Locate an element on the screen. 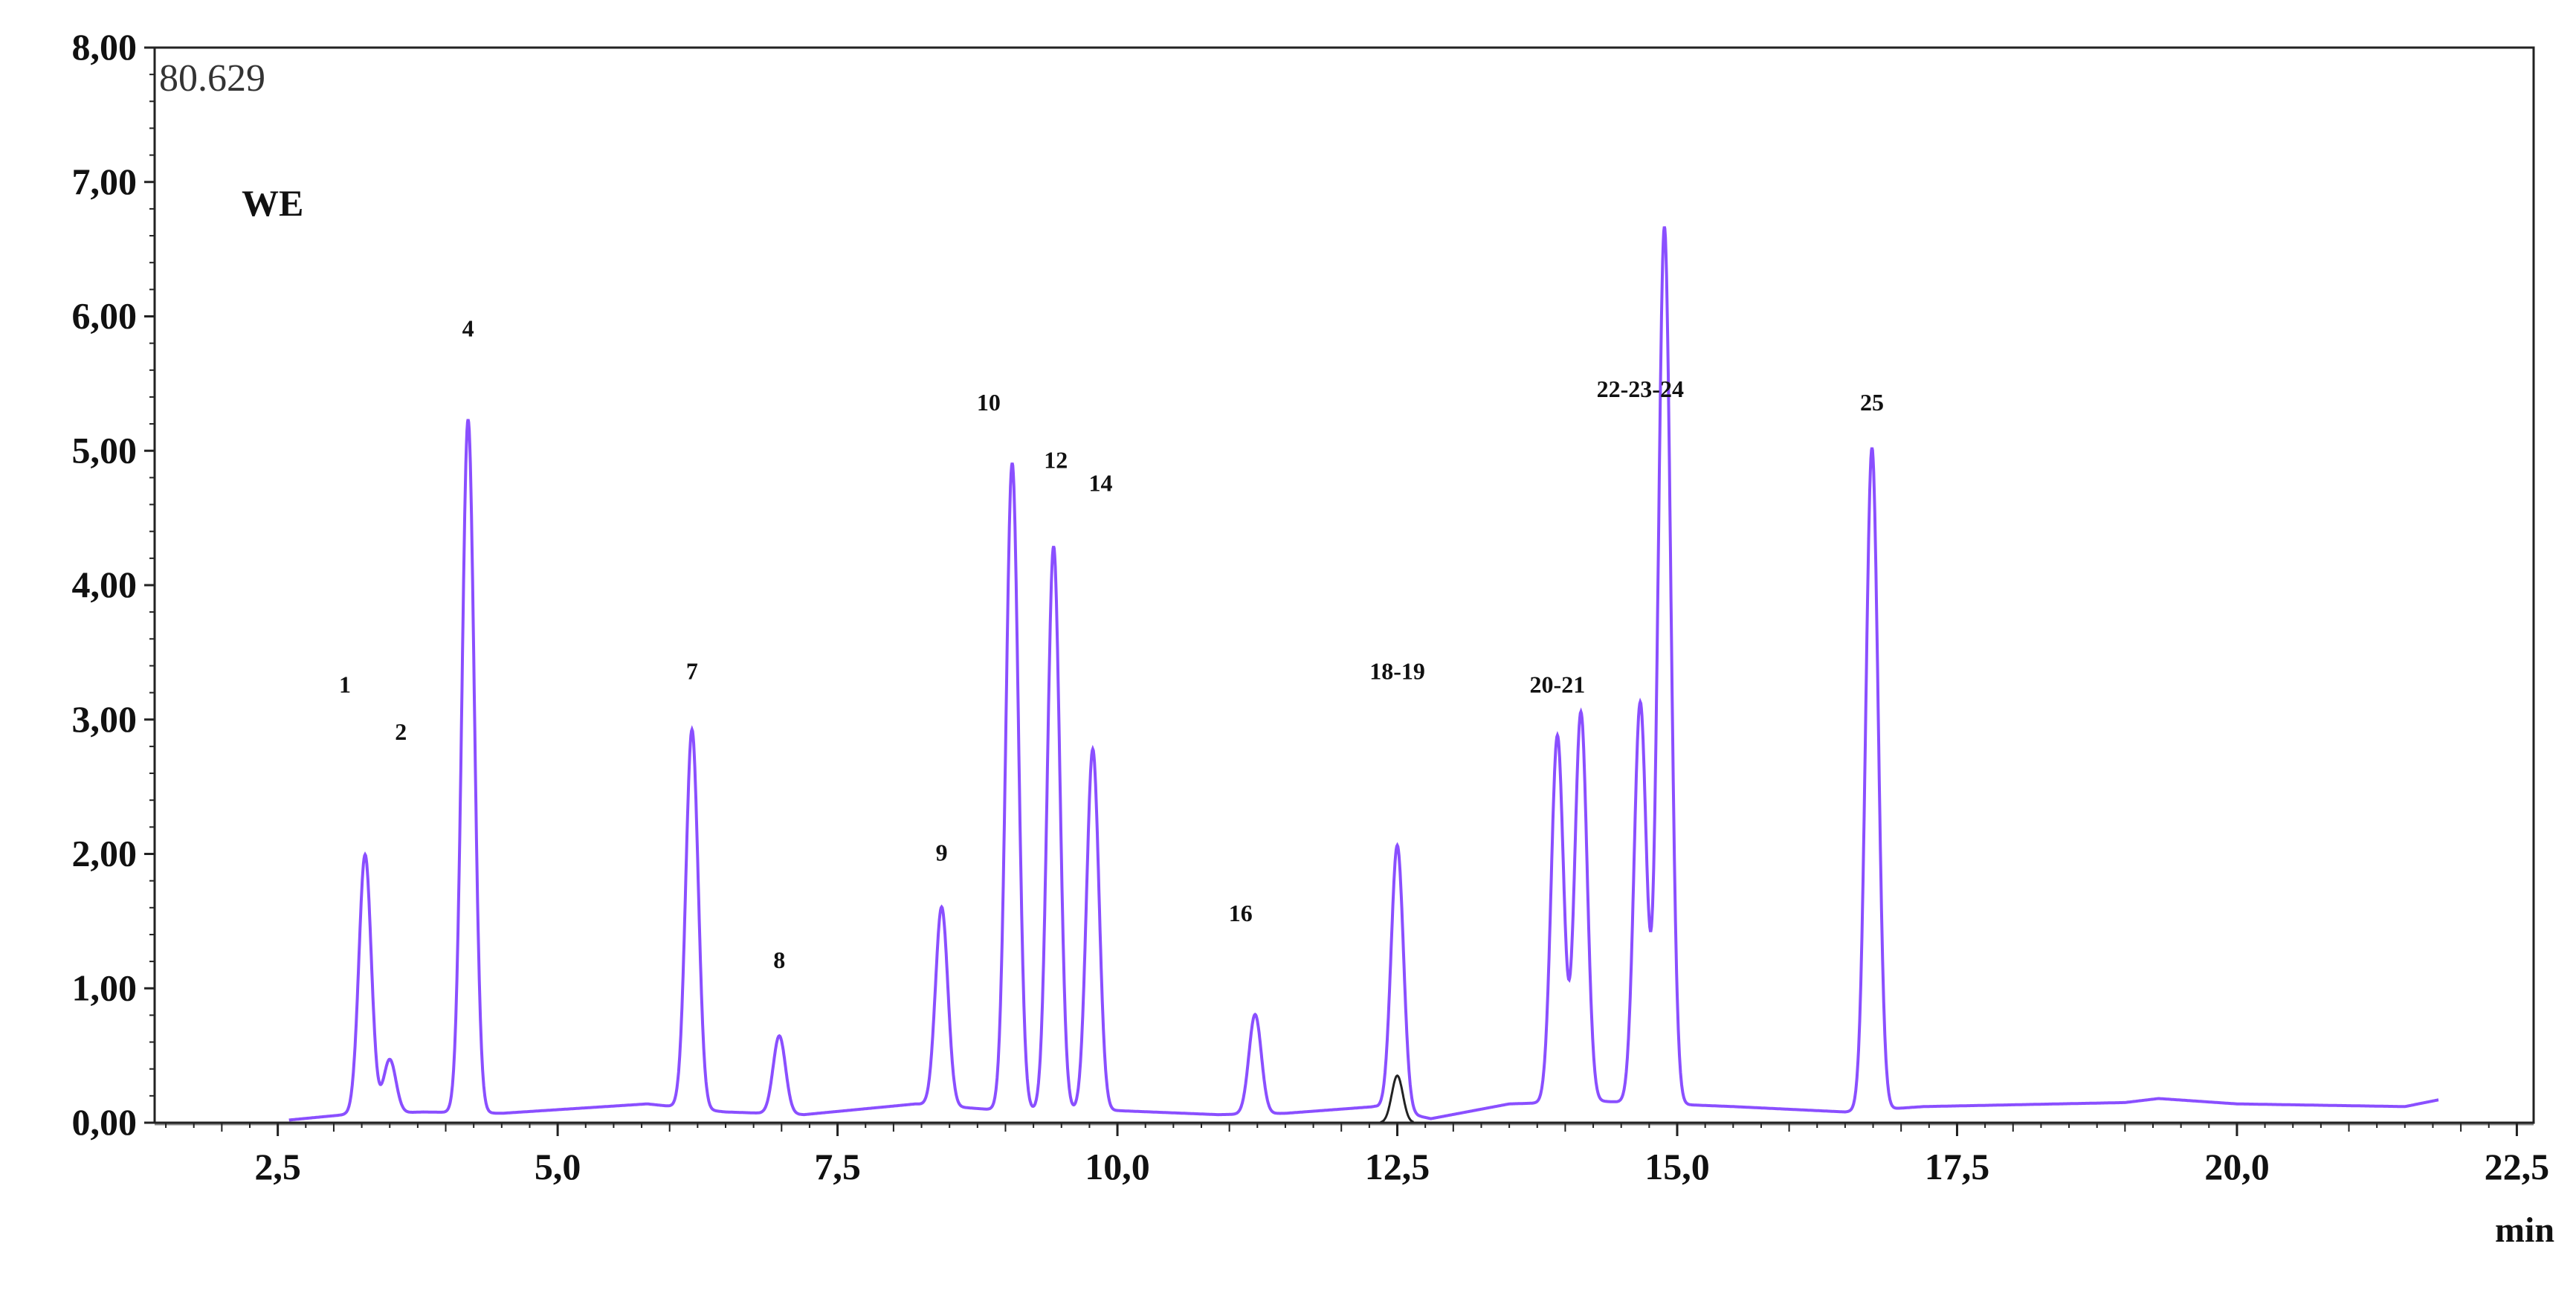 This screenshot has height=1290, width=2576. peak-label: 25 is located at coordinates (1872, 402).